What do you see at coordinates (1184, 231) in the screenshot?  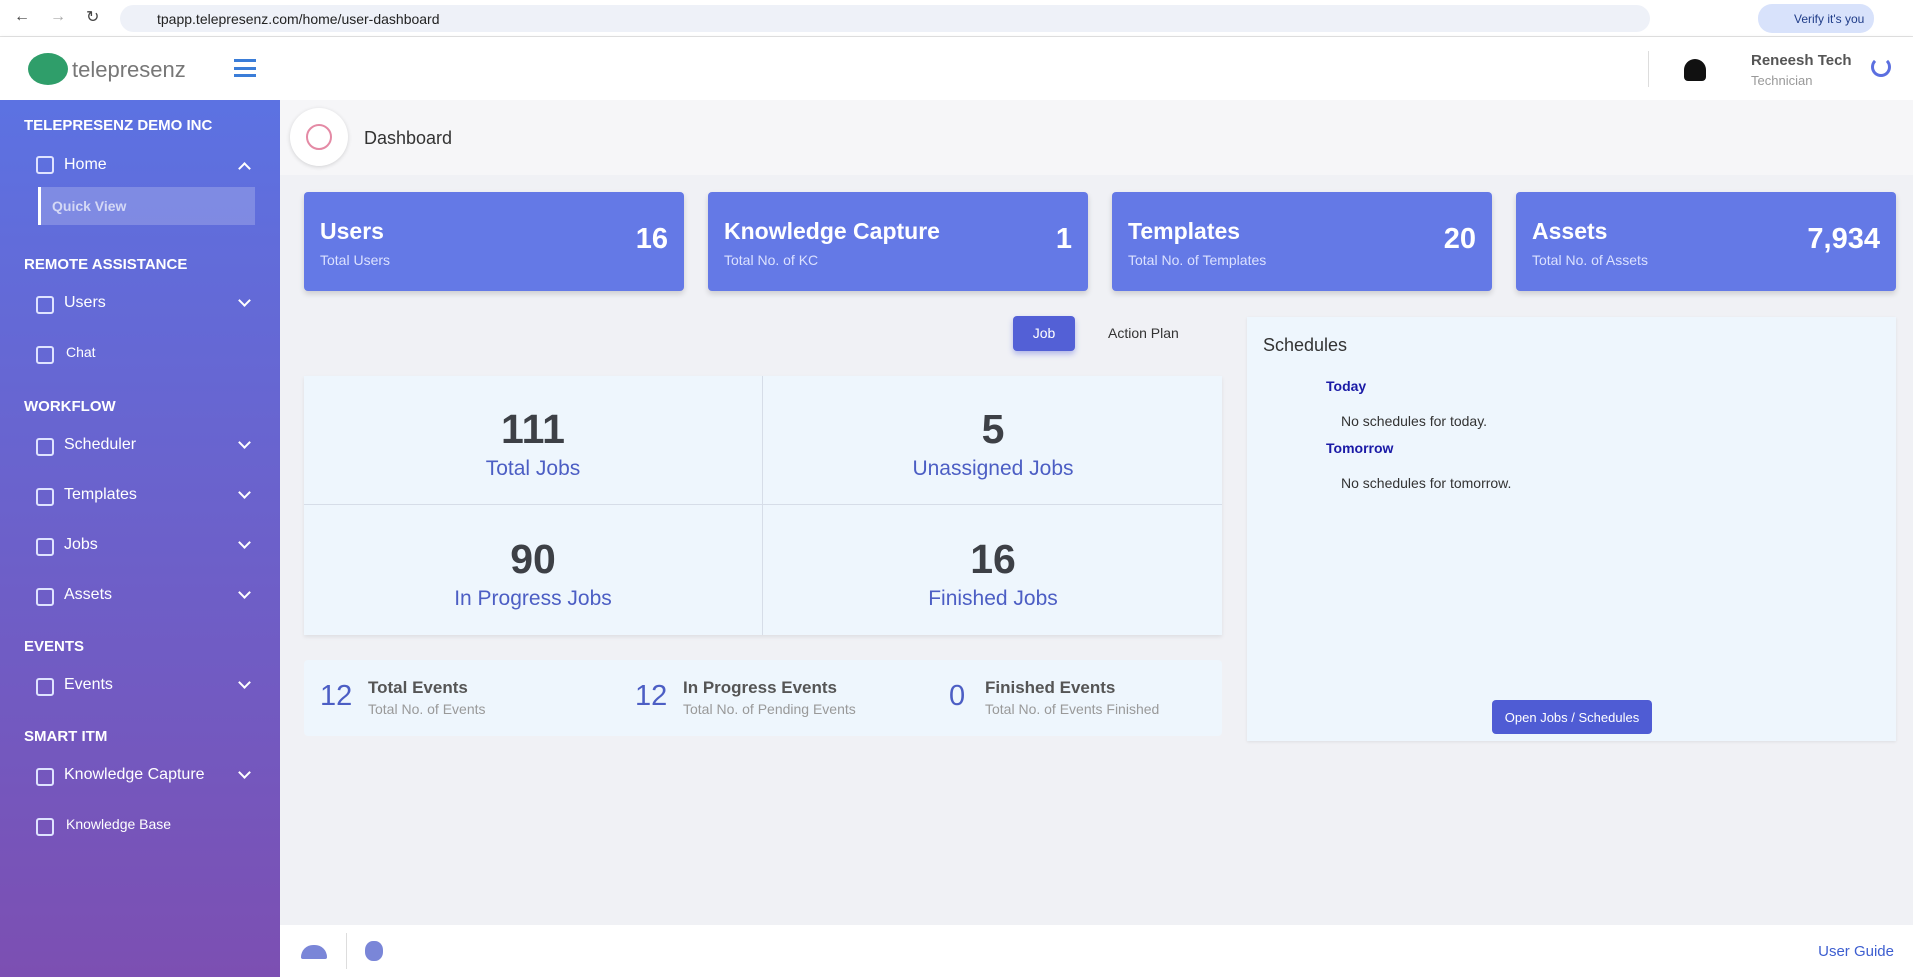 I see `card-title: Templates` at bounding box center [1184, 231].